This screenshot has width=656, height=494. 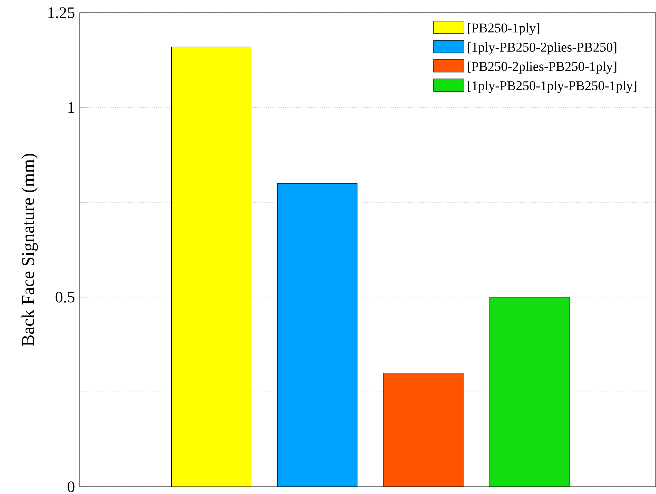 What do you see at coordinates (61, 13) in the screenshot?
I see `y-tick-label: 1.25` at bounding box center [61, 13].